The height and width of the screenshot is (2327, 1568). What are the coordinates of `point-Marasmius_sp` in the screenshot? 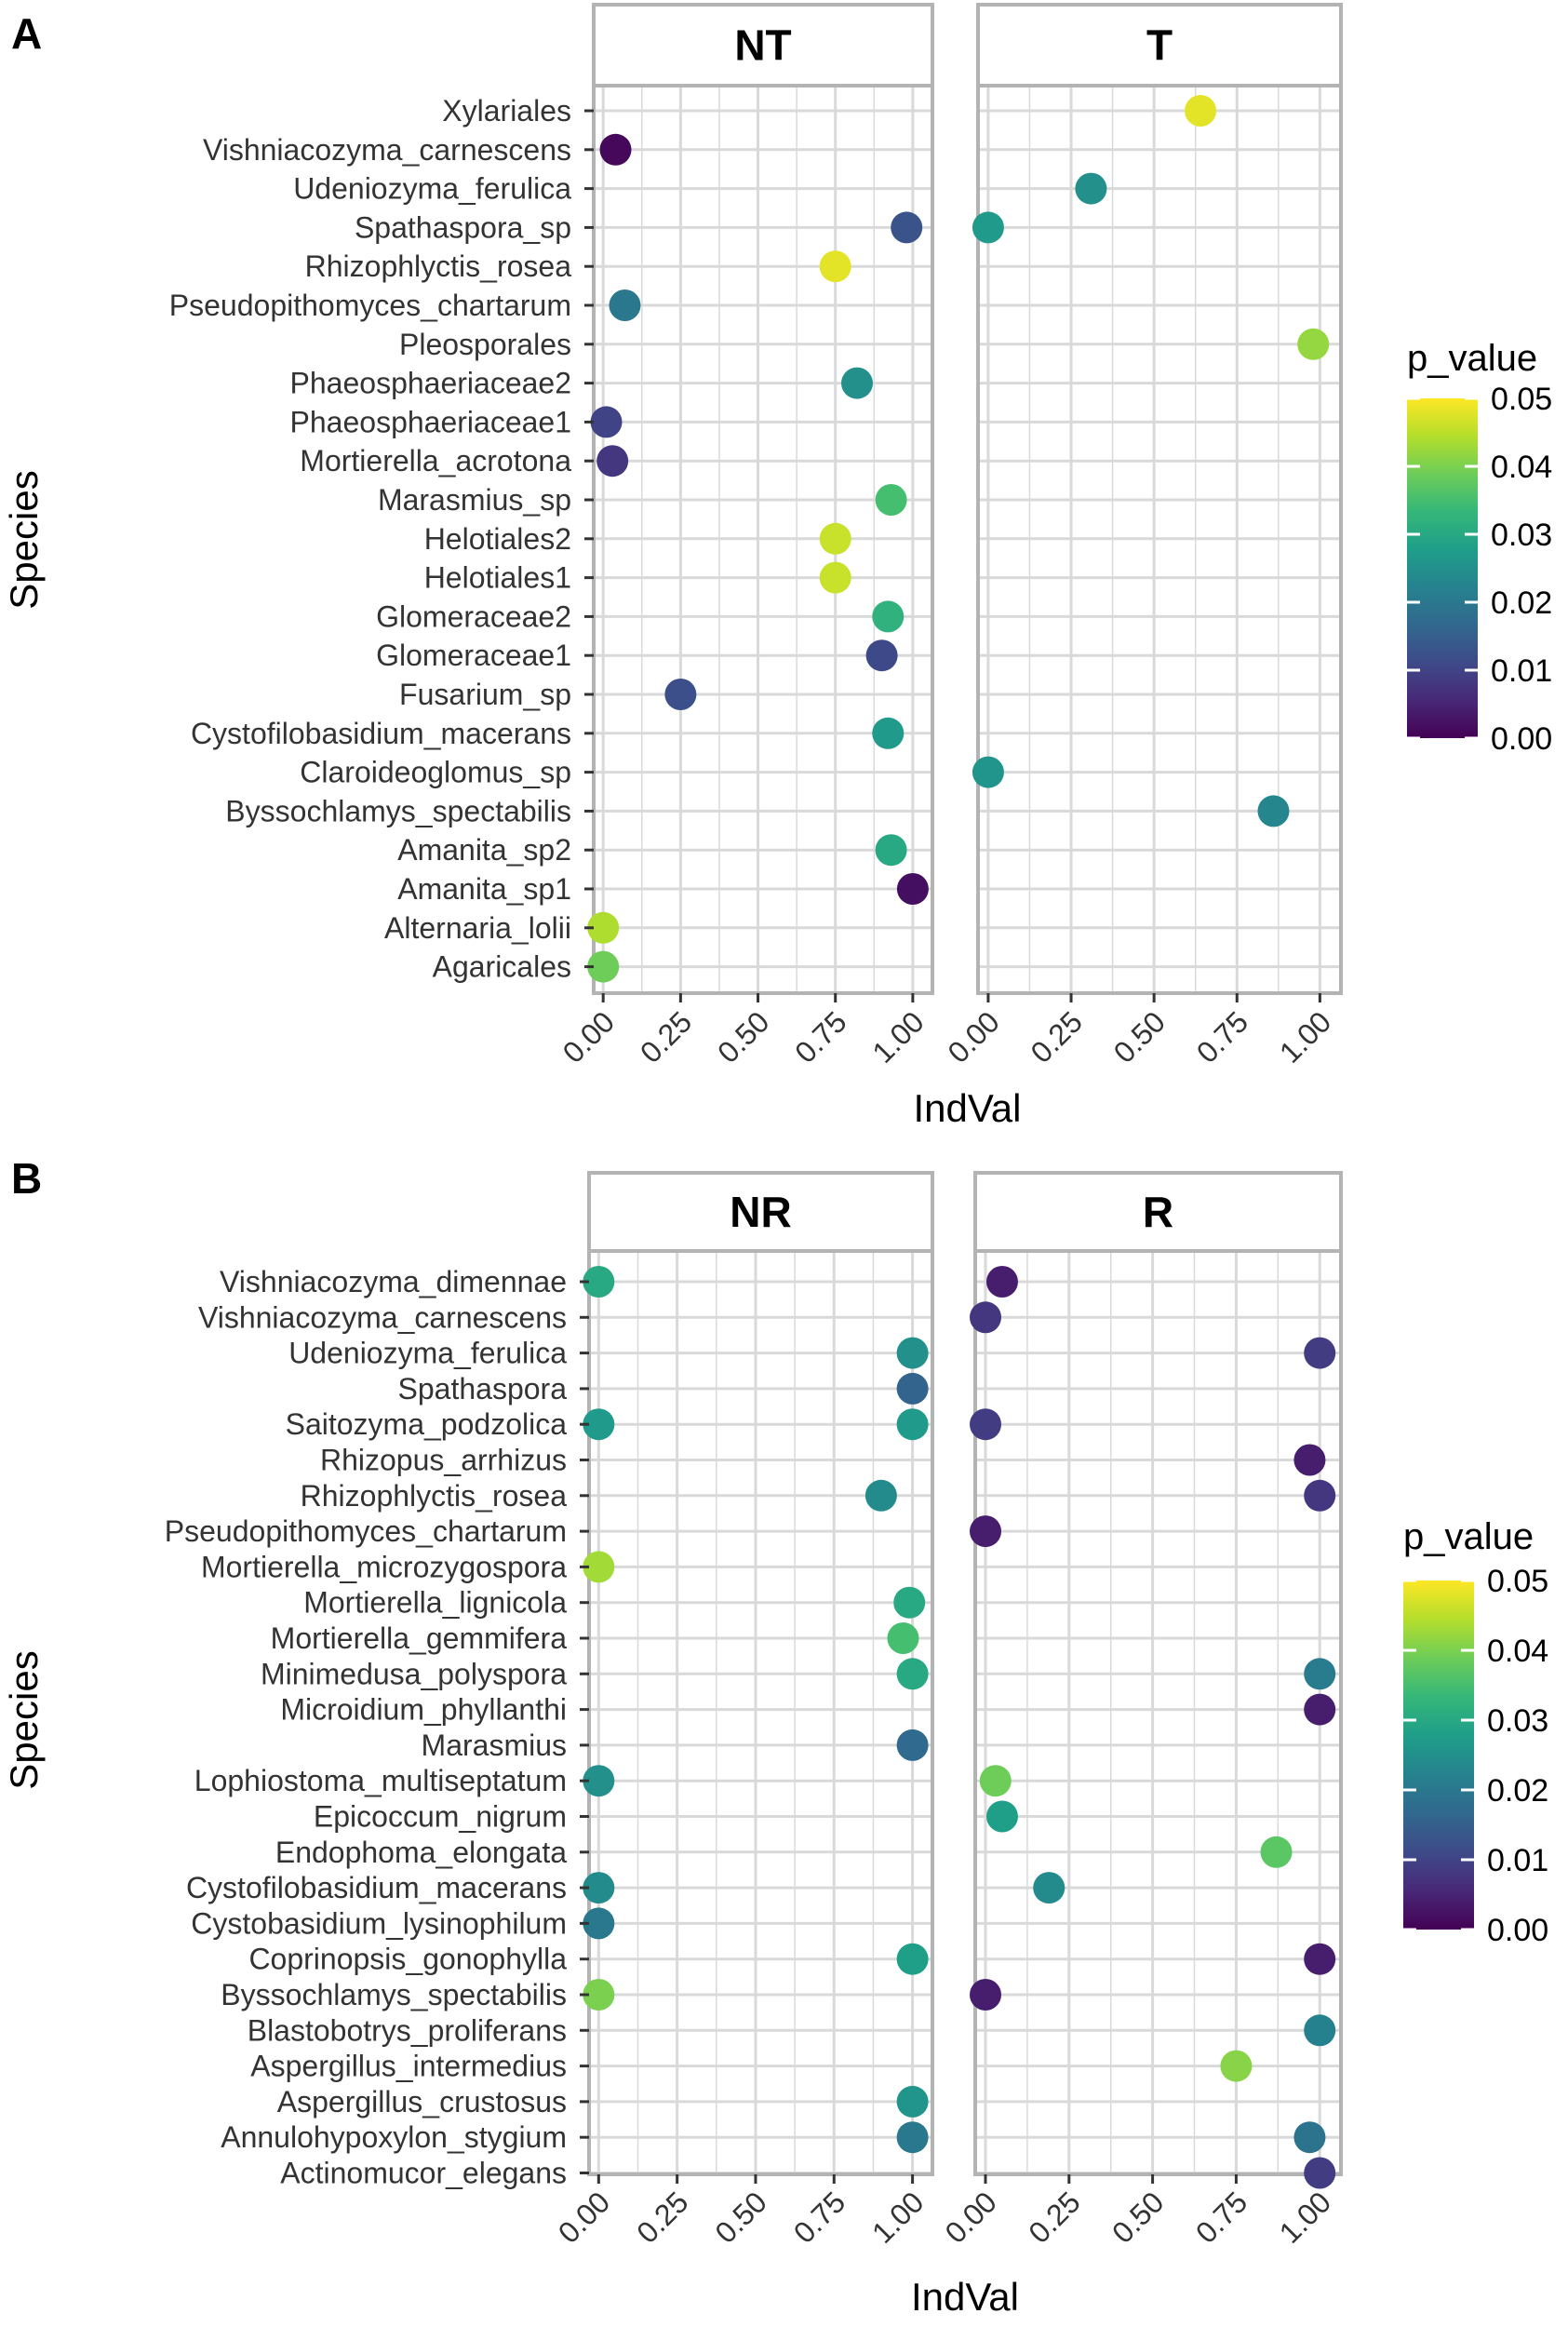 It's located at (891, 500).